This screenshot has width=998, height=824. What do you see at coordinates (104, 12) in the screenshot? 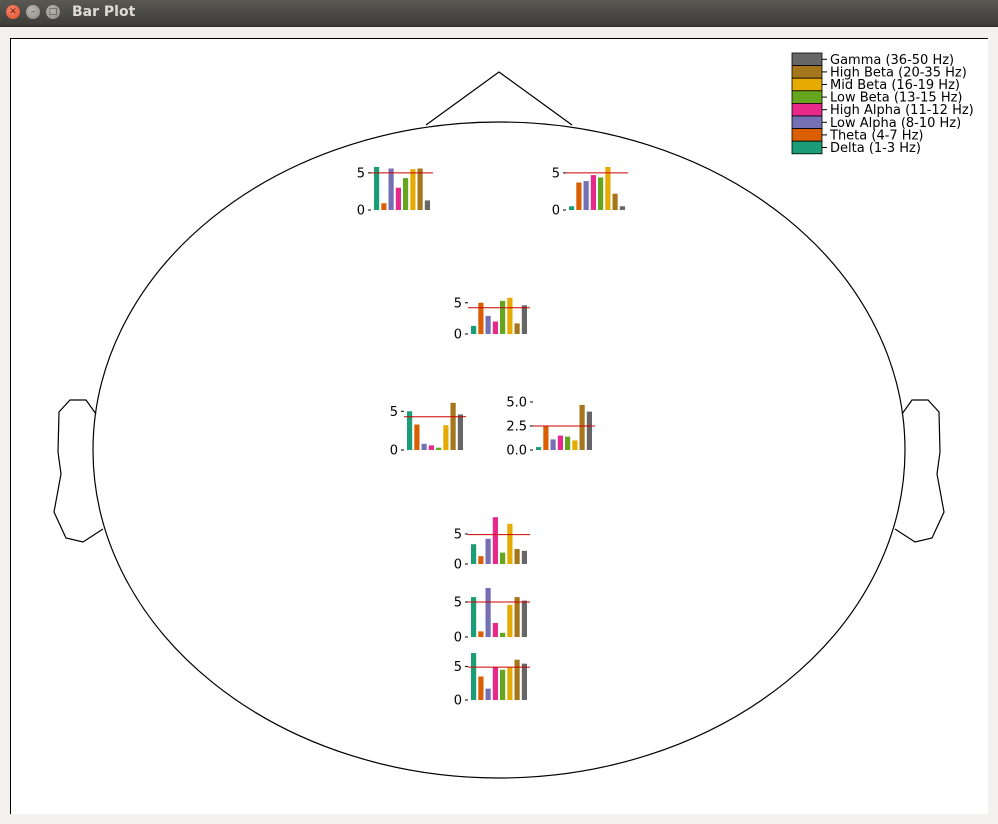
I see `window-title: Bar Plot` at bounding box center [104, 12].